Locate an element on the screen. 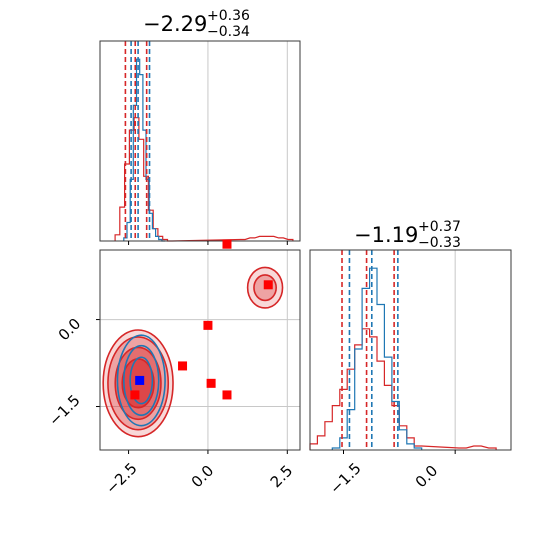 The width and height of the screenshot is (550, 550). joint-y-tick-label: 0.0 is located at coordinates (70, 330).